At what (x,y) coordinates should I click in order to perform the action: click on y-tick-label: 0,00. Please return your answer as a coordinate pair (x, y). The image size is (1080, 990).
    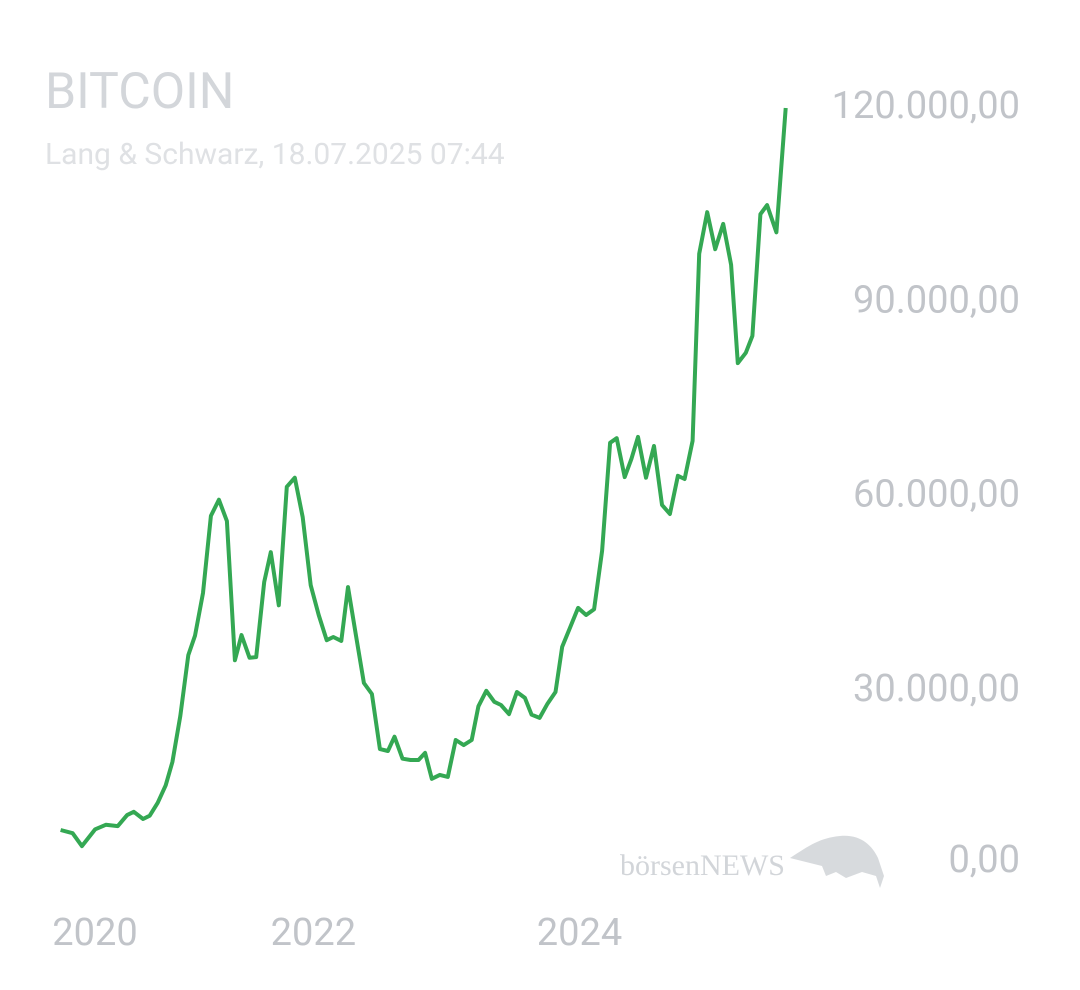
    Looking at the image, I should click on (984, 860).